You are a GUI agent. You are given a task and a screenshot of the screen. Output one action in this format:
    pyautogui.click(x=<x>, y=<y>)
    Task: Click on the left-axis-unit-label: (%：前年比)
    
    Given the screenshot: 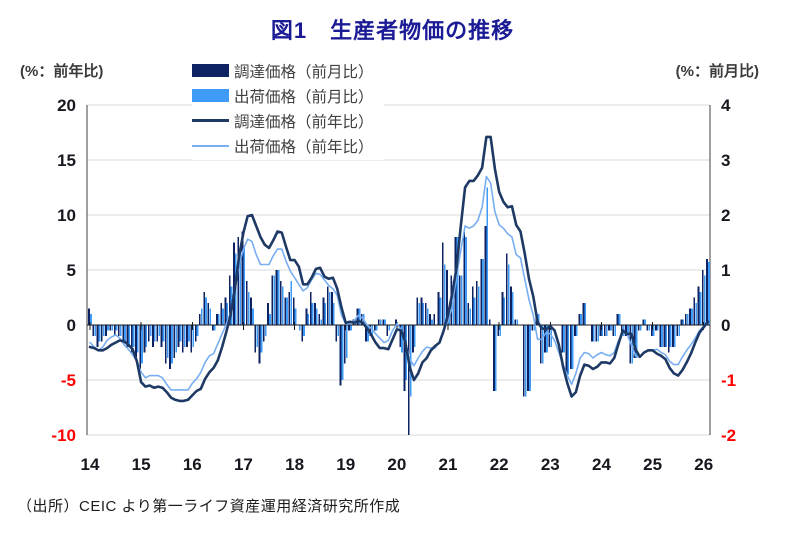 What is the action you would take?
    pyautogui.click(x=62, y=71)
    